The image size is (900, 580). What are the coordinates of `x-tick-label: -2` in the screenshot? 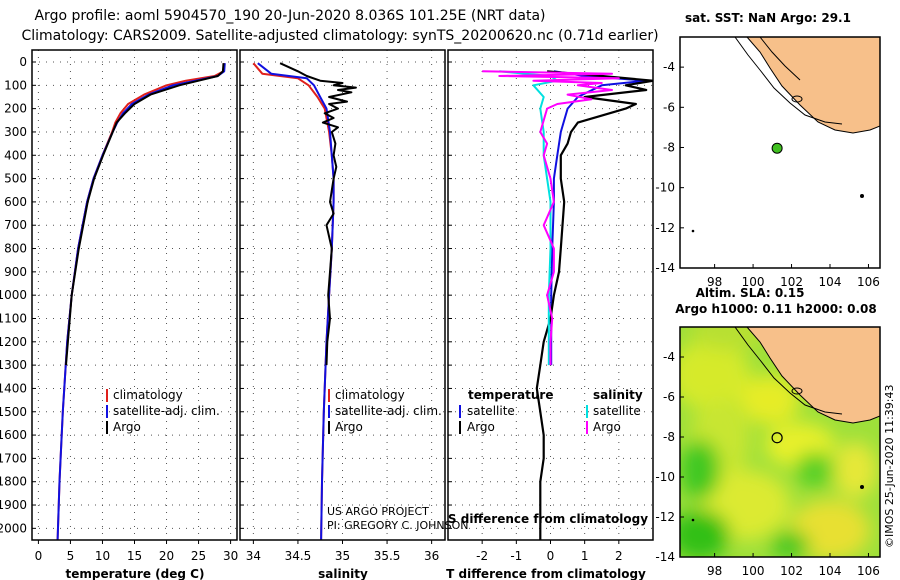 It's located at (482, 556).